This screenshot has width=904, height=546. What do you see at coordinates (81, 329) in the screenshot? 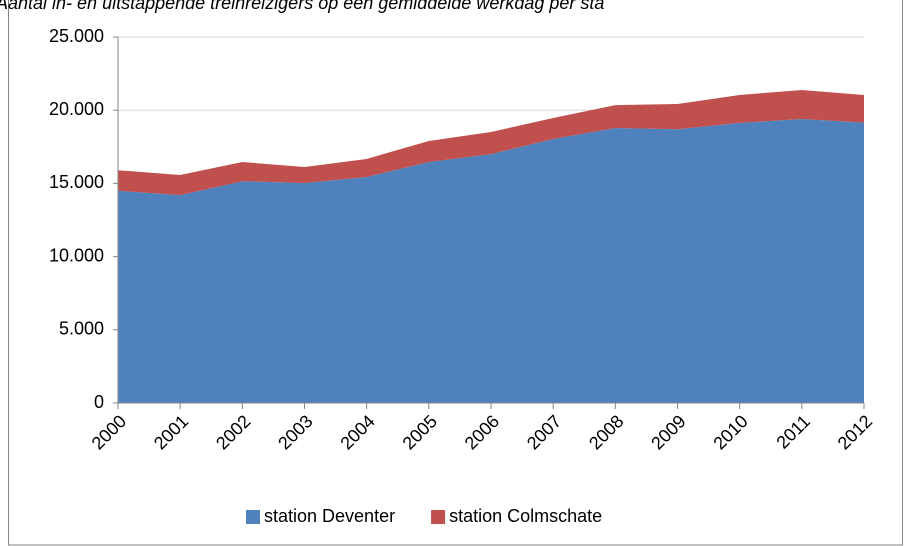
I see `y-tick-label: 5.000` at bounding box center [81, 329].